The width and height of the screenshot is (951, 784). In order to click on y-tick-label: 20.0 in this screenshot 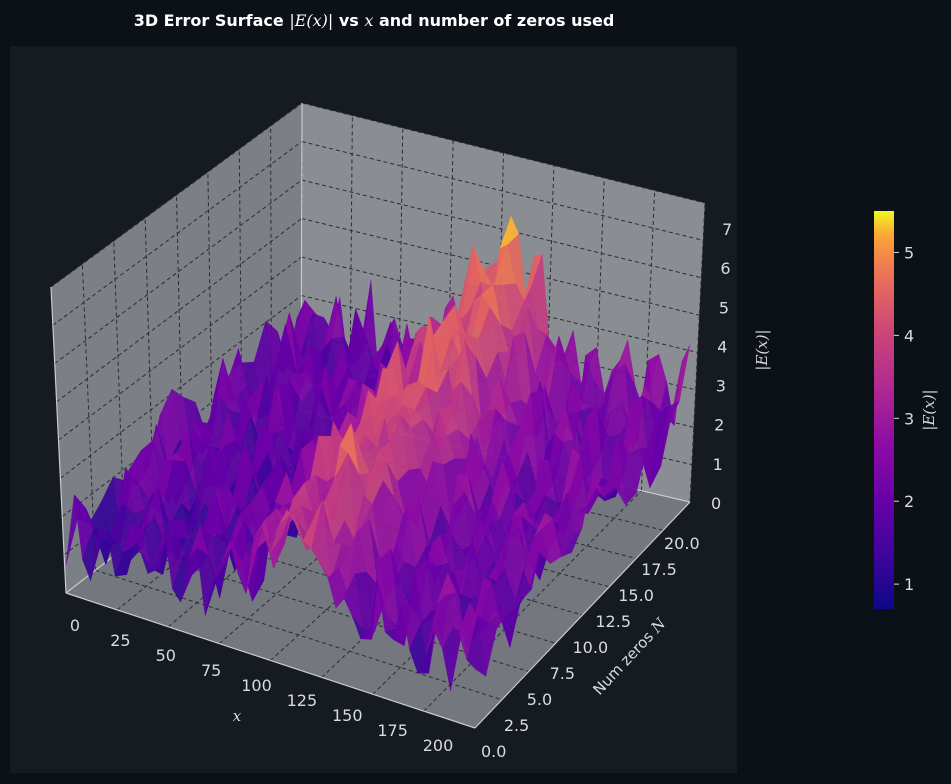, I will do `click(682, 543)`.